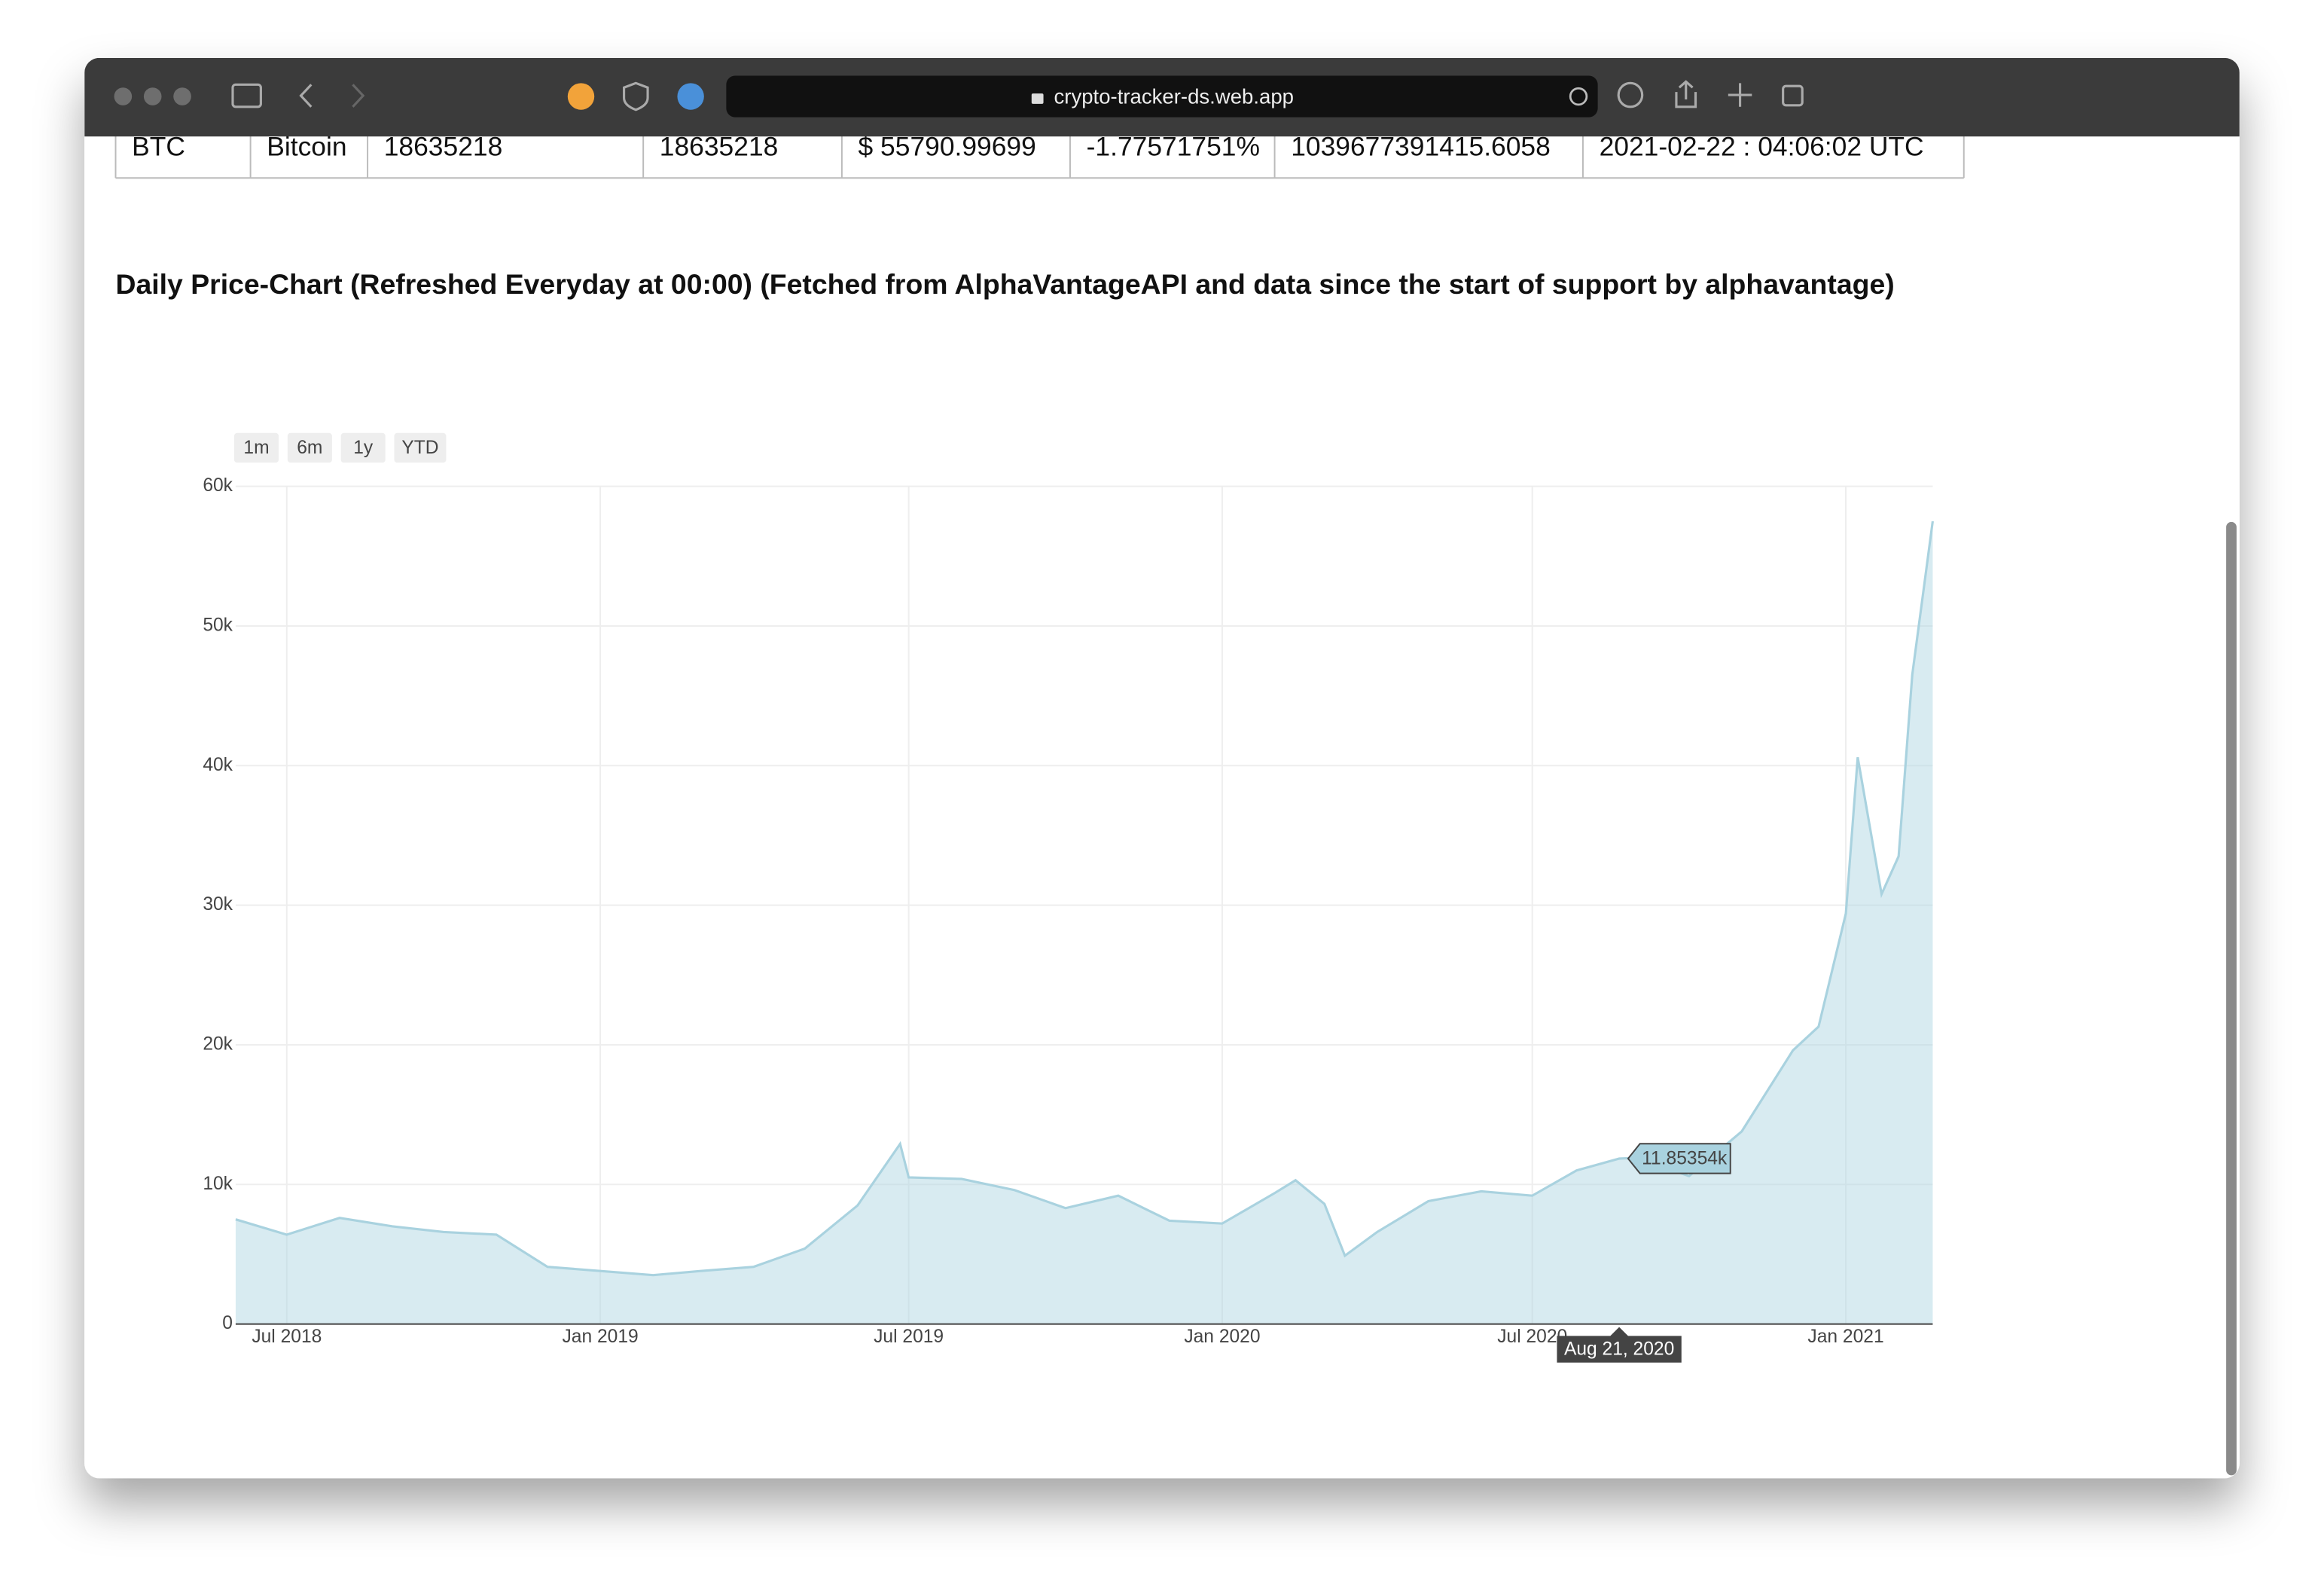 The image size is (2324, 1591). I want to click on hover-x-tooltip, so click(1619, 1345).